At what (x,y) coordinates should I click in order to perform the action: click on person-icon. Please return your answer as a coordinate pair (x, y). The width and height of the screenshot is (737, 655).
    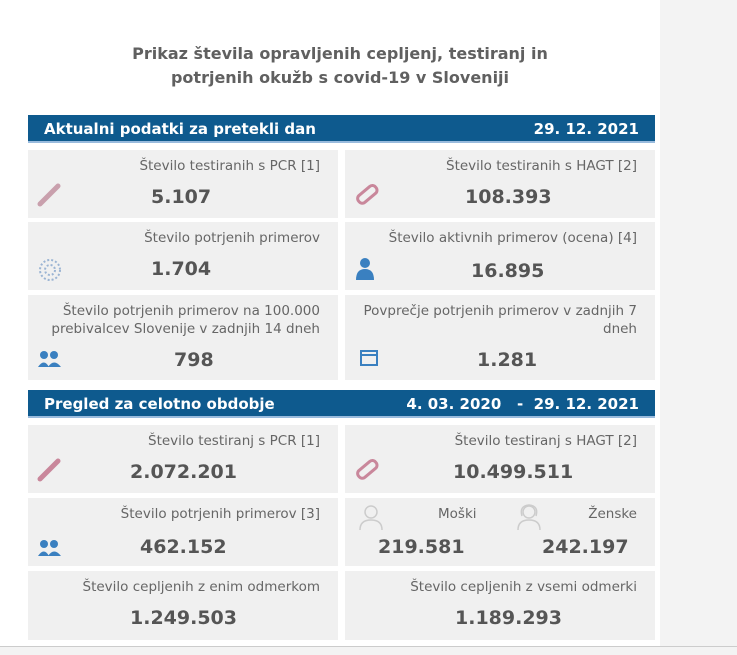
    Looking at the image, I should click on (365, 269).